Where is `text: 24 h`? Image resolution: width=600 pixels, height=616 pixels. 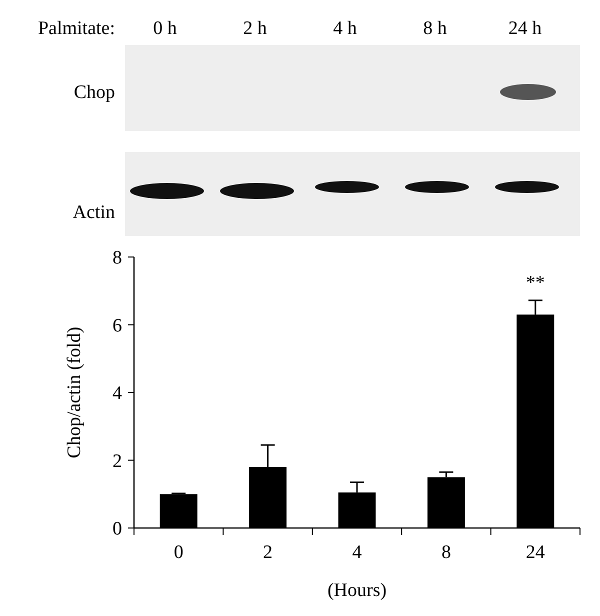
text: 24 h is located at coordinates (525, 28).